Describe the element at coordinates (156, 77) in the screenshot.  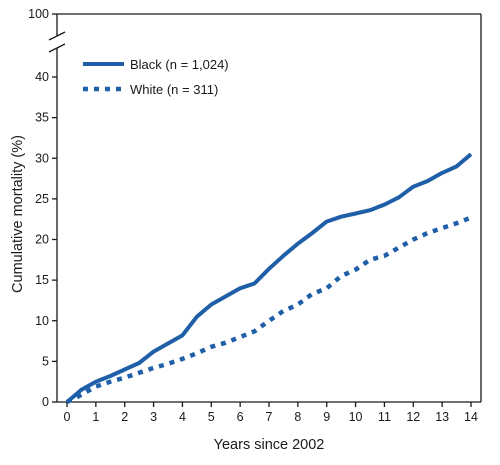
I see `legend: Black (n = 1,024) White (n = 311)` at that location.